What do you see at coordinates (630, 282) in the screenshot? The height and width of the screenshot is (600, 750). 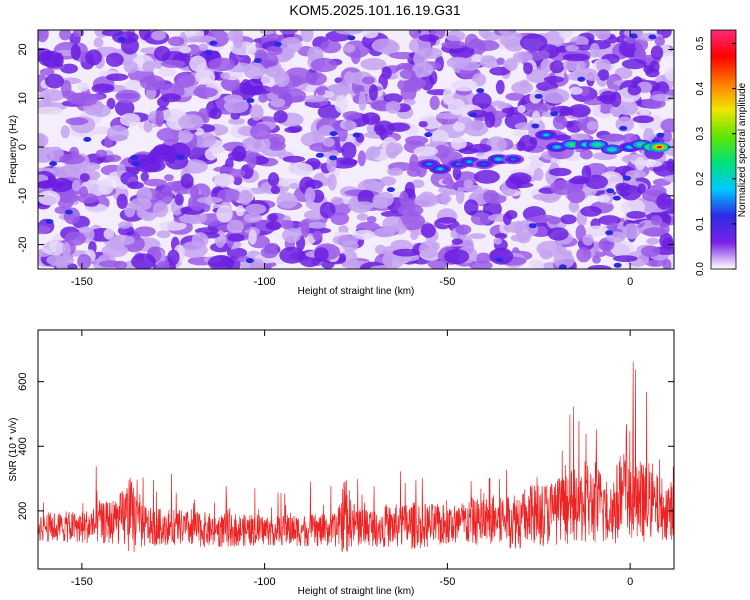 I see `x-tick-label: 0` at bounding box center [630, 282].